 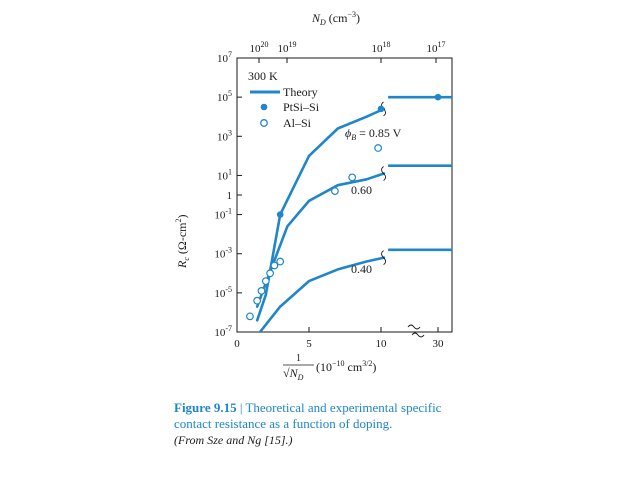 I want to click on legend-ptsi-marker, so click(x=264, y=107).